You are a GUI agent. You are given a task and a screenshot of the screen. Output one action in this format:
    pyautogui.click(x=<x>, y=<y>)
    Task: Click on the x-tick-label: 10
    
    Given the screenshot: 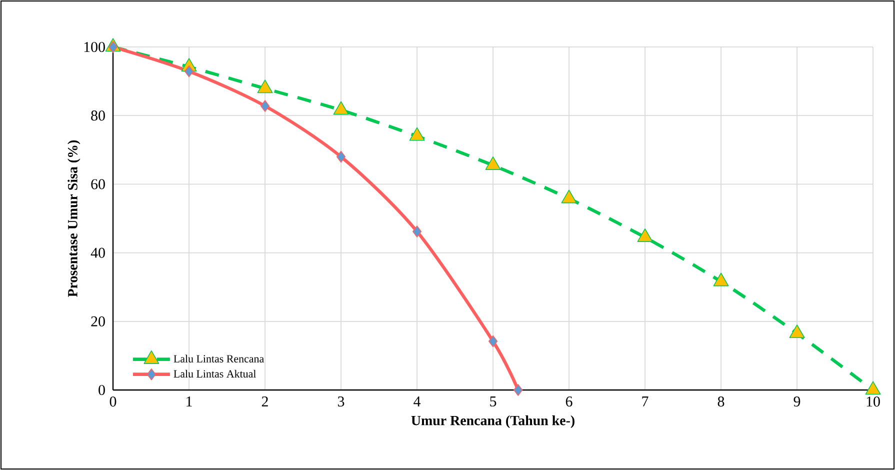 What is the action you would take?
    pyautogui.click(x=873, y=401)
    